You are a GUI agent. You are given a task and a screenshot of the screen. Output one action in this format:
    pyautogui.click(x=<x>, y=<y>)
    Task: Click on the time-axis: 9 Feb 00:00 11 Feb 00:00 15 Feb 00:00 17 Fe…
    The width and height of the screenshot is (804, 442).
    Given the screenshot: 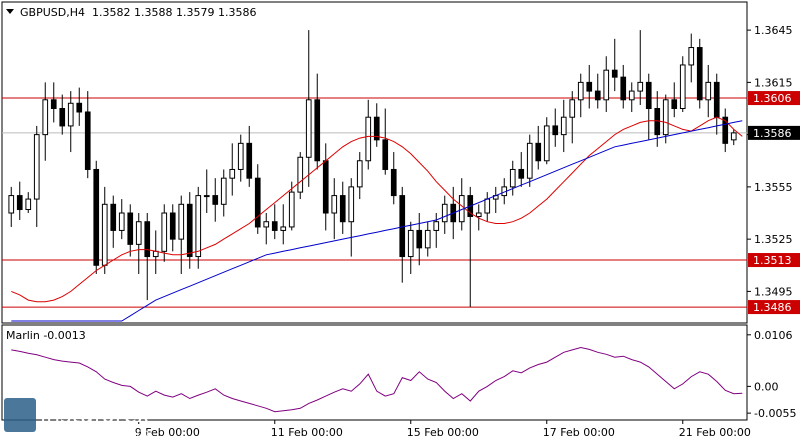 What is the action you would take?
    pyautogui.click(x=443, y=429)
    